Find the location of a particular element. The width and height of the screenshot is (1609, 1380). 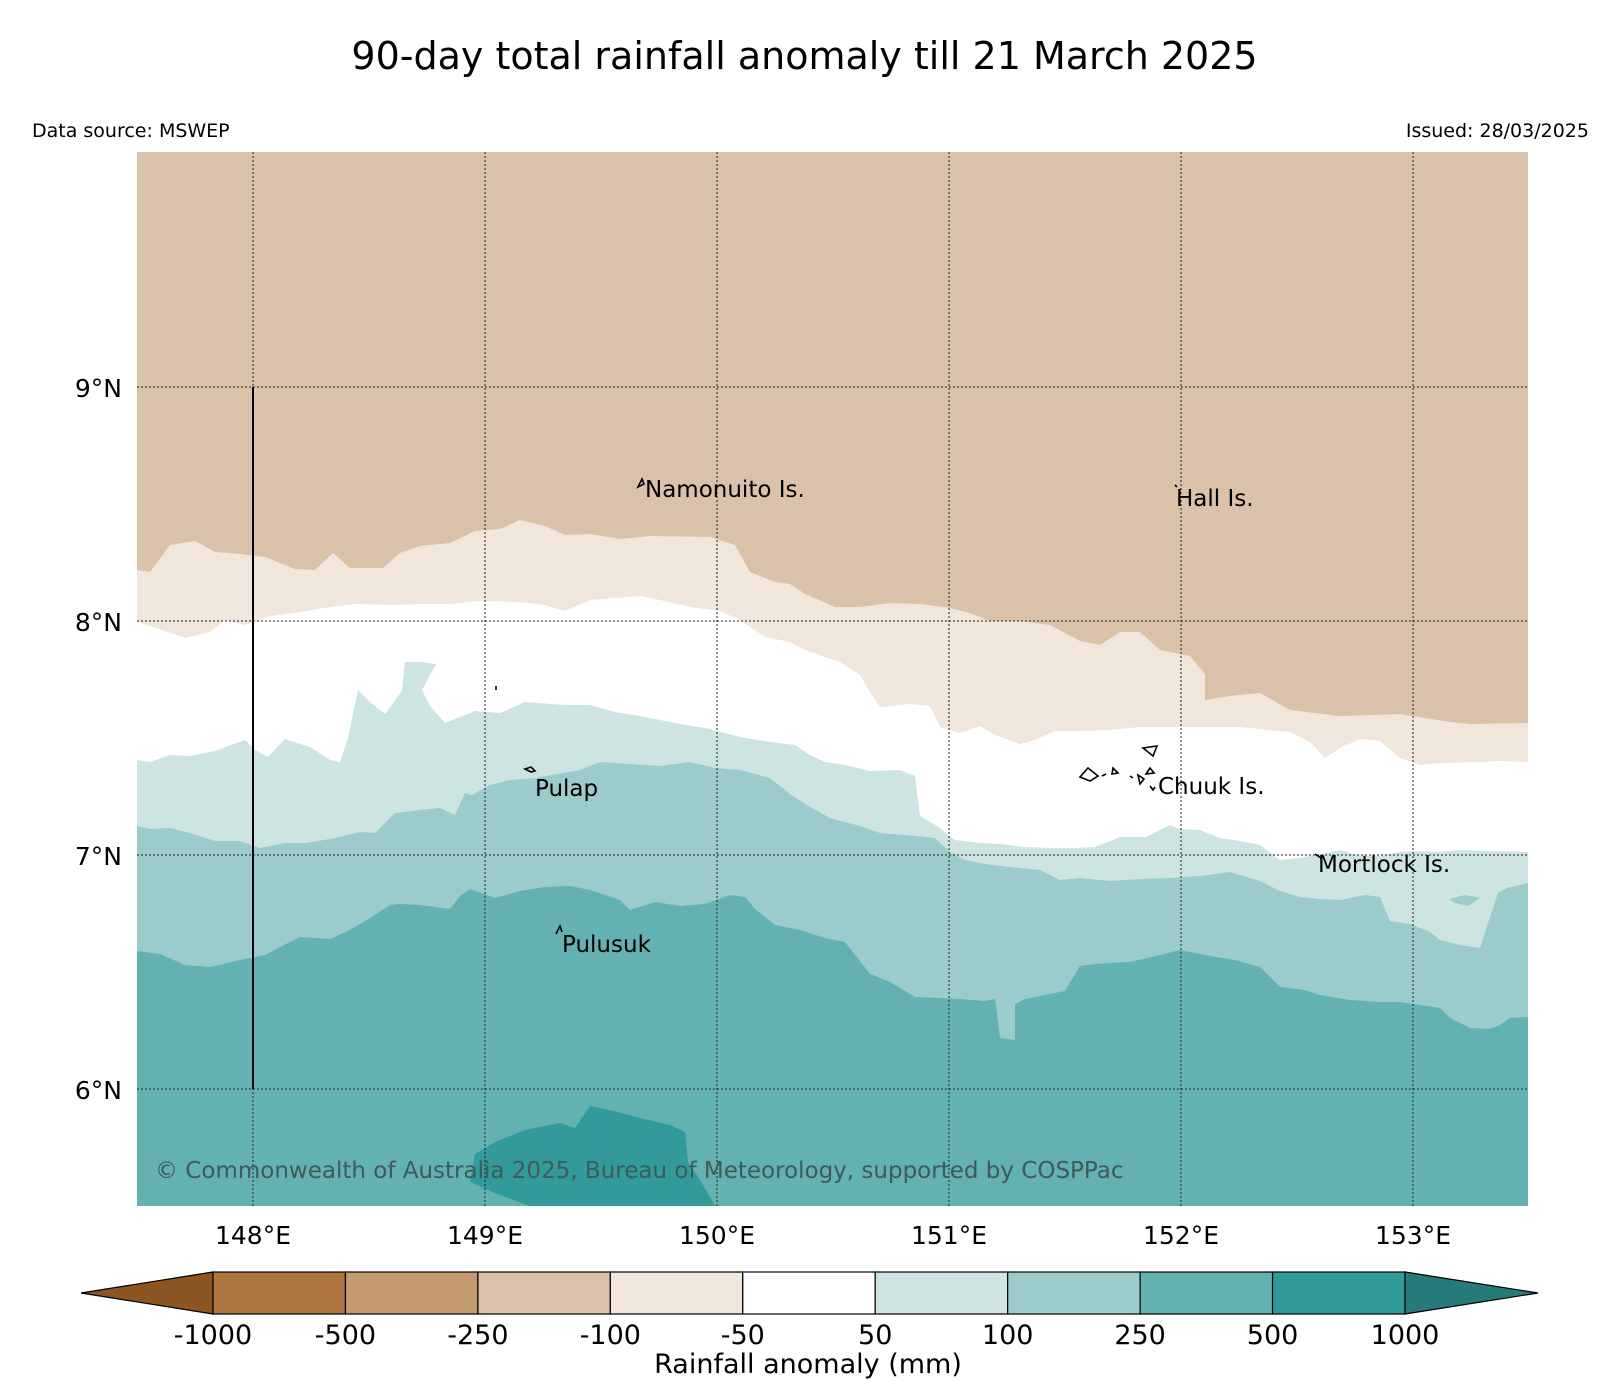

colorbar: -1000 -500 -250 -100 -50 50 100 250 500 1000 is located at coordinates (809, 1311).